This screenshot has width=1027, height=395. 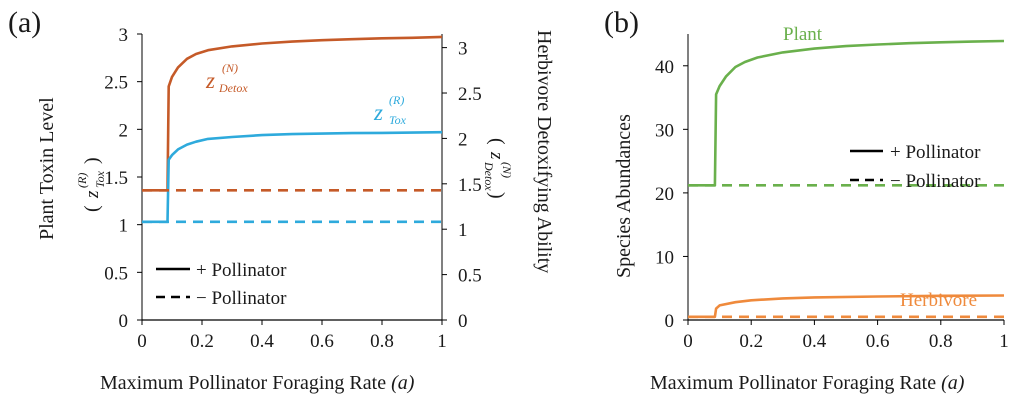 I want to click on annotation-tox-sup: (R), so click(x=396, y=100).